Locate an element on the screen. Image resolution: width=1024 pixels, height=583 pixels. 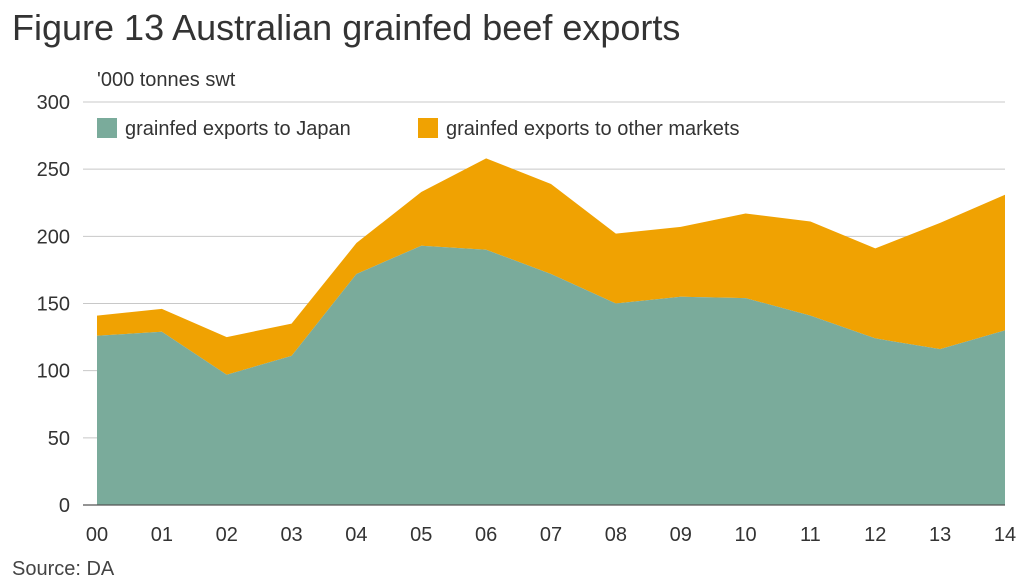
x-tick-label: 05 is located at coordinates (421, 535).